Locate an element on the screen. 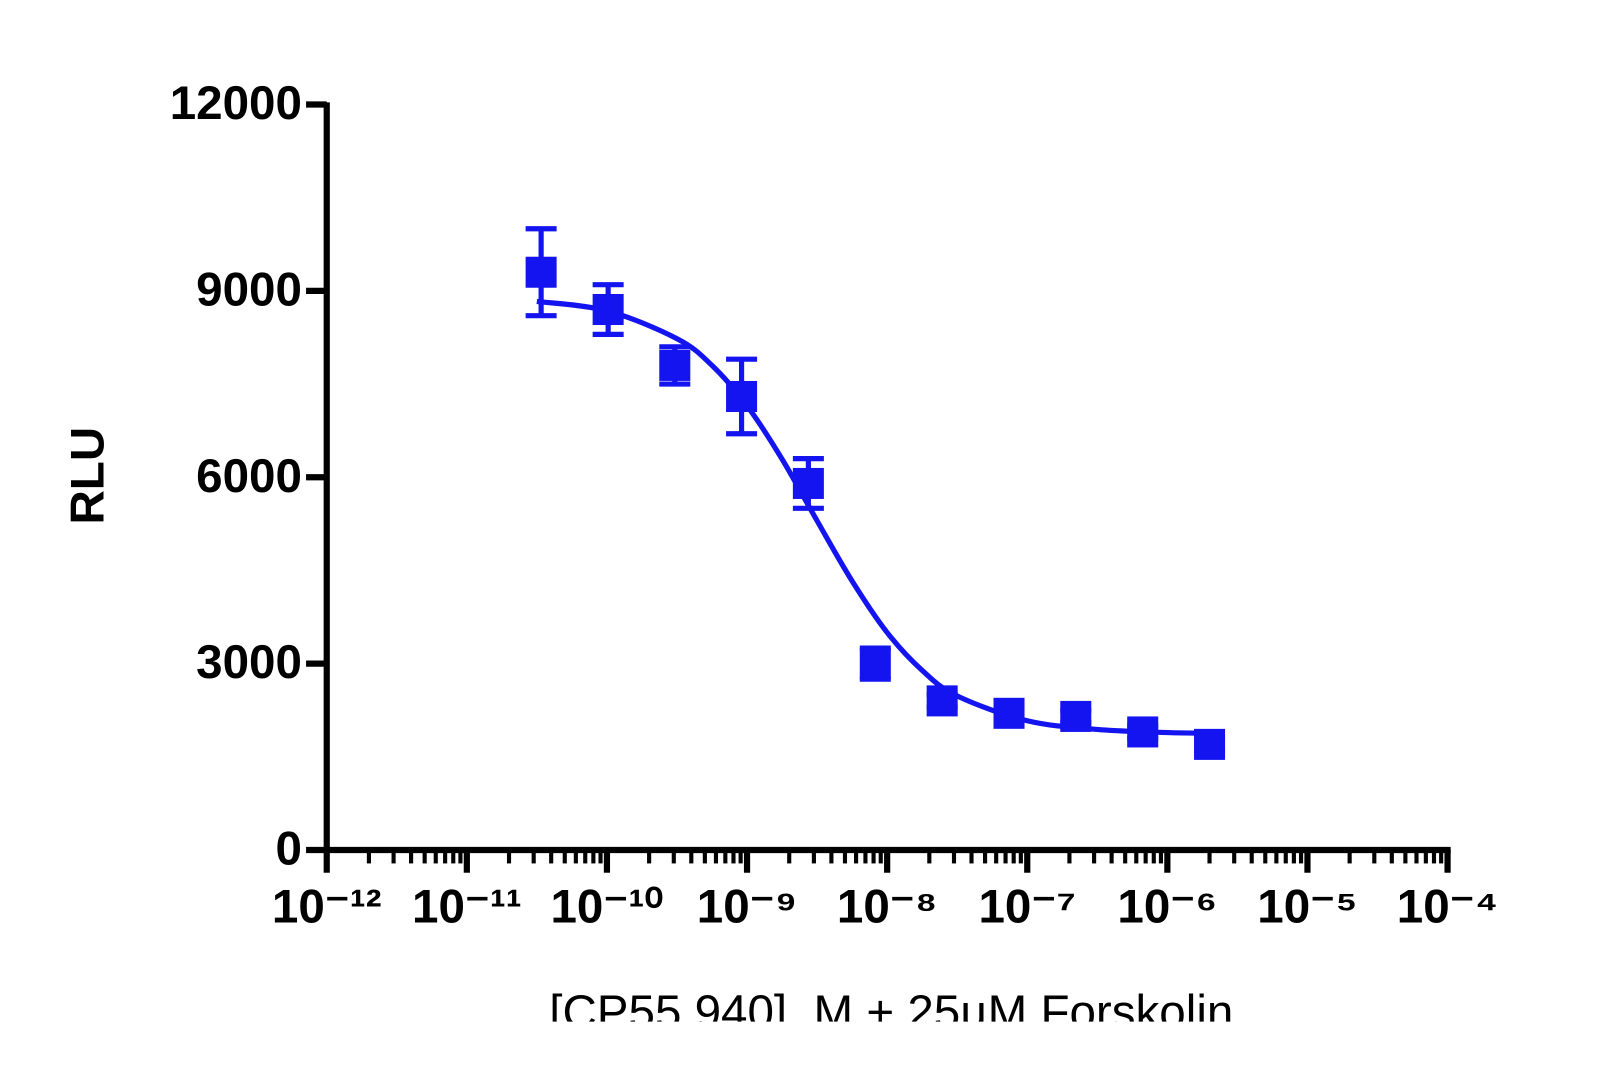 This screenshot has height=1092, width=1613. y-tick-label: 6000 is located at coordinates (249, 476).